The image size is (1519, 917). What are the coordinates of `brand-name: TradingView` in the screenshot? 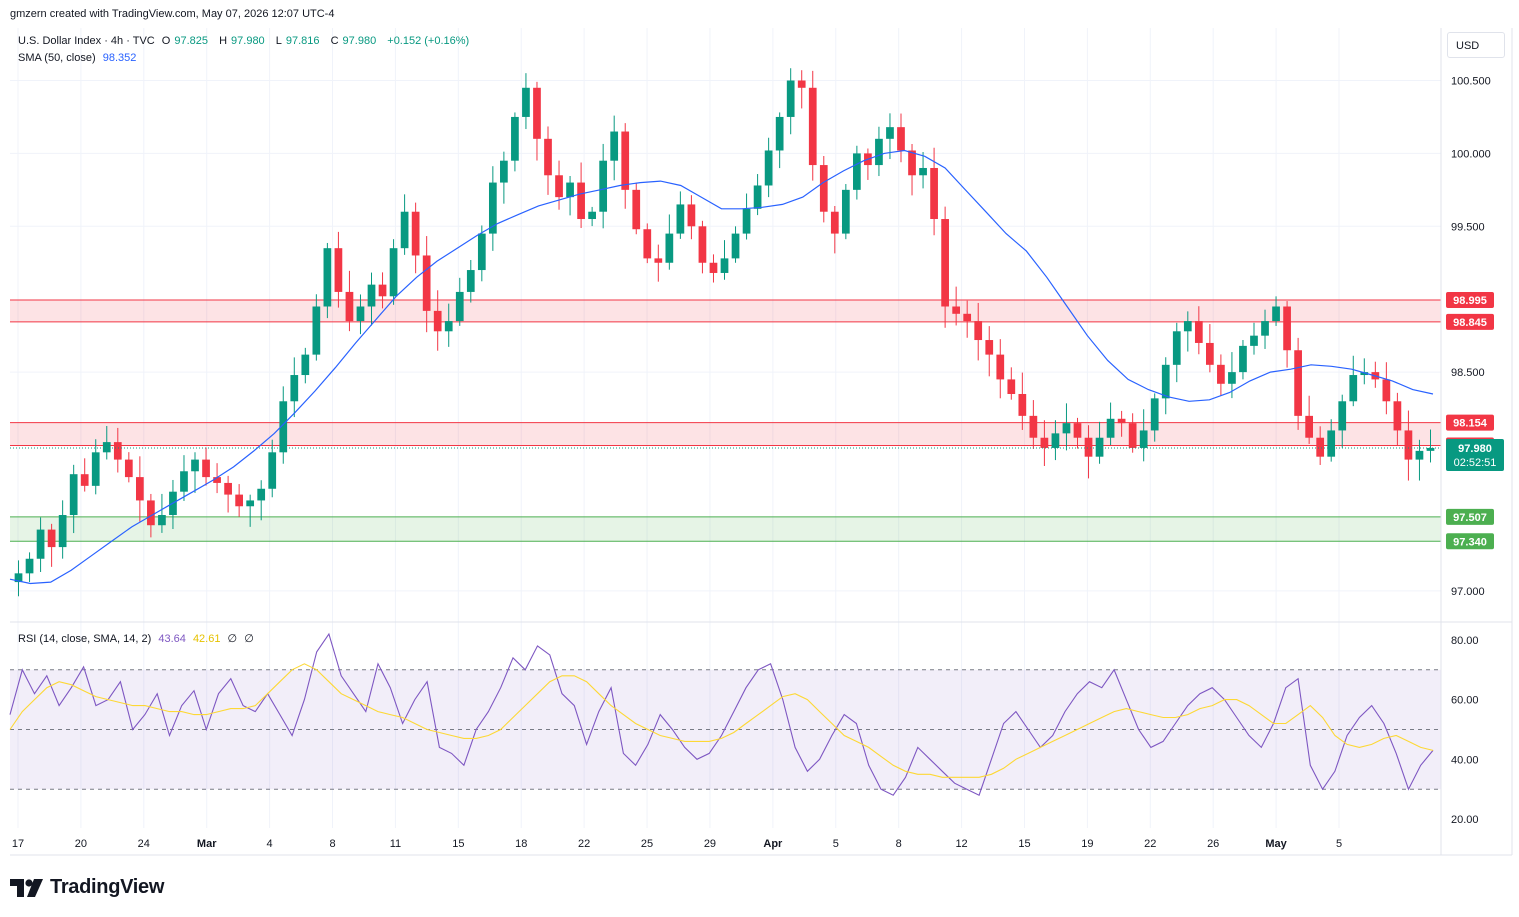 It's located at (107, 887).